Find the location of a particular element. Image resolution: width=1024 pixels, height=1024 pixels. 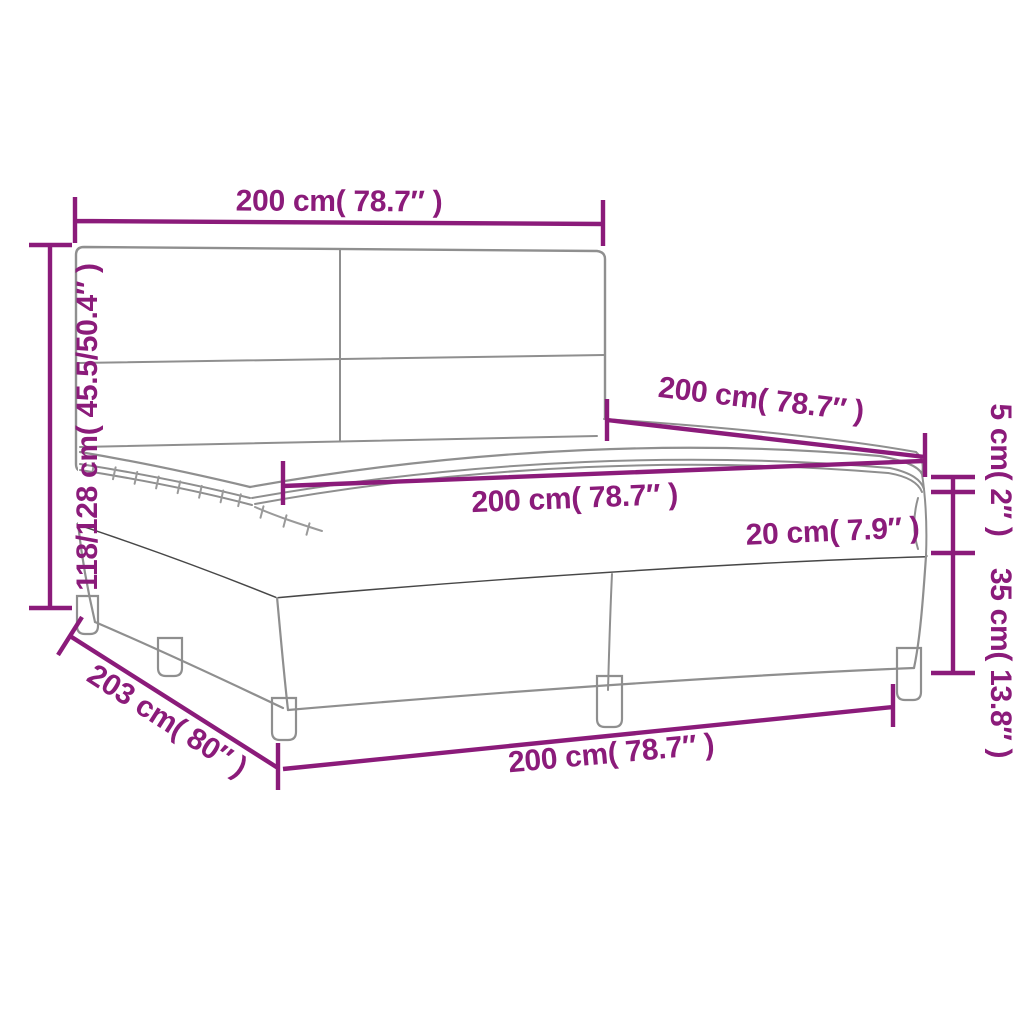

dim-top-length-label: 200 cm( 78.7″ ) is located at coordinates (761, 399).